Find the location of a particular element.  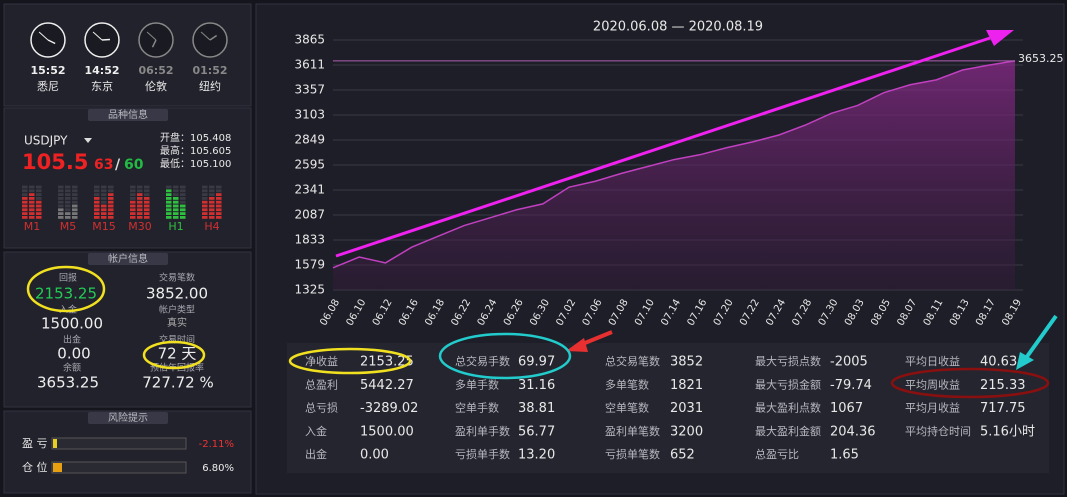

y-tick-label: 3103 is located at coordinates (309, 115).